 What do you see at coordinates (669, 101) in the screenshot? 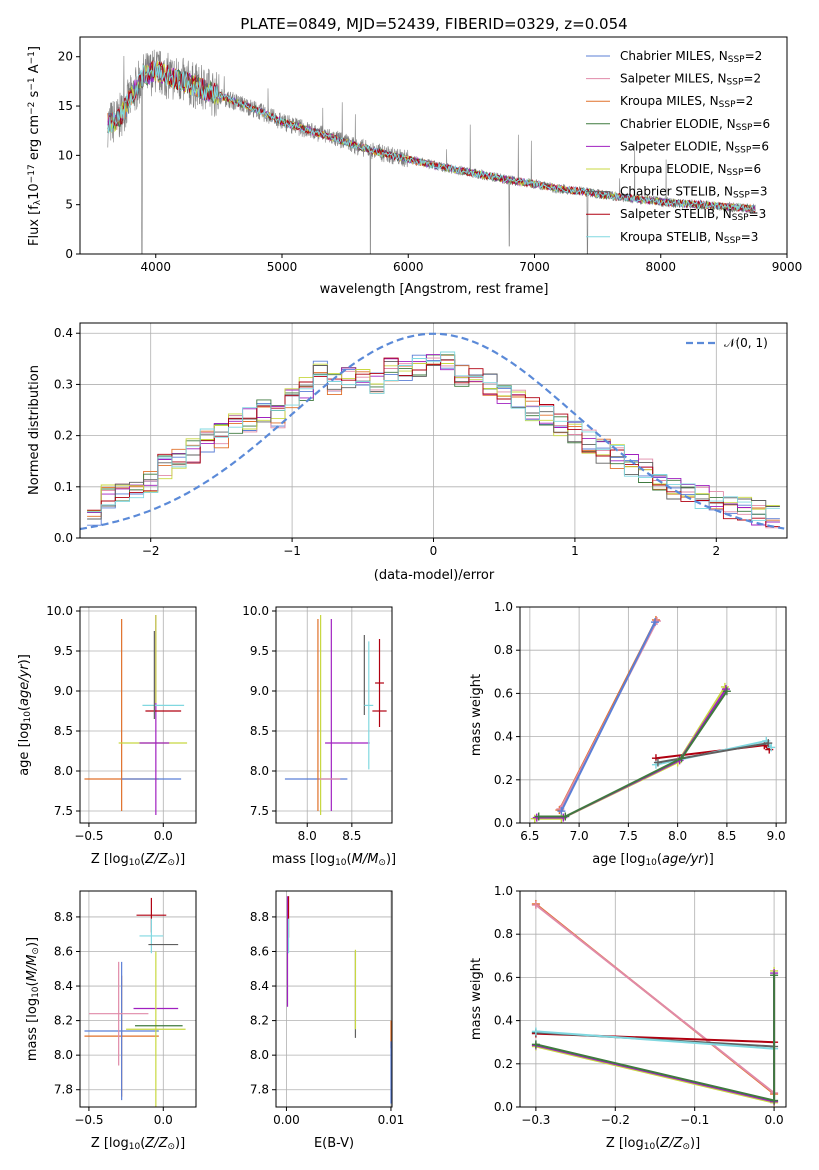
I see `label-part: Kroupa MILES, N` at bounding box center [669, 101].